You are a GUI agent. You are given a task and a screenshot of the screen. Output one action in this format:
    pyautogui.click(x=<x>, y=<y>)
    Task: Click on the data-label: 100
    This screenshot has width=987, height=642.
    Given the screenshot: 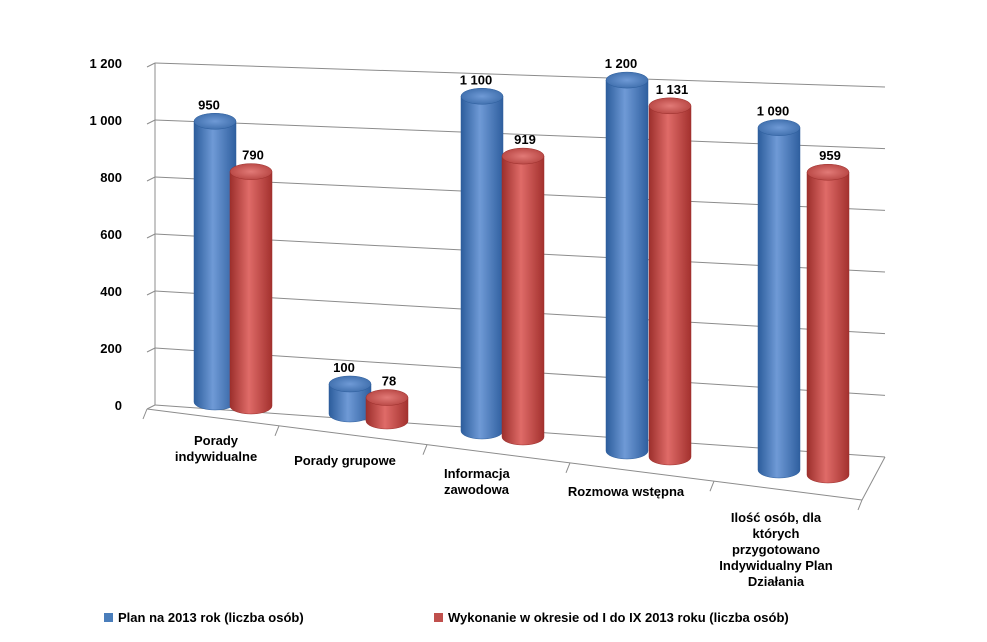 What is the action you would take?
    pyautogui.click(x=344, y=367)
    